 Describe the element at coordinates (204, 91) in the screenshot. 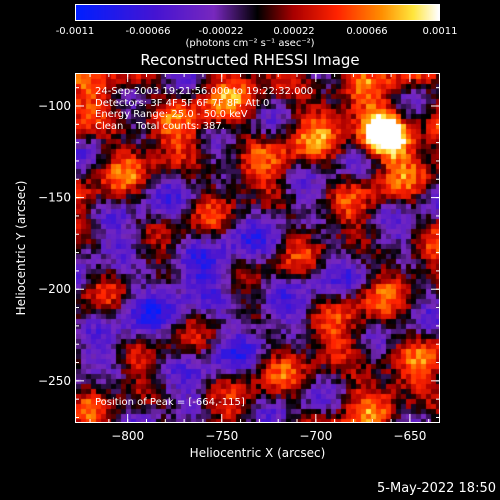

I see `time-range-text: 24-Sep-2003 19:21:56.000 to 19:22:32.000` at that location.